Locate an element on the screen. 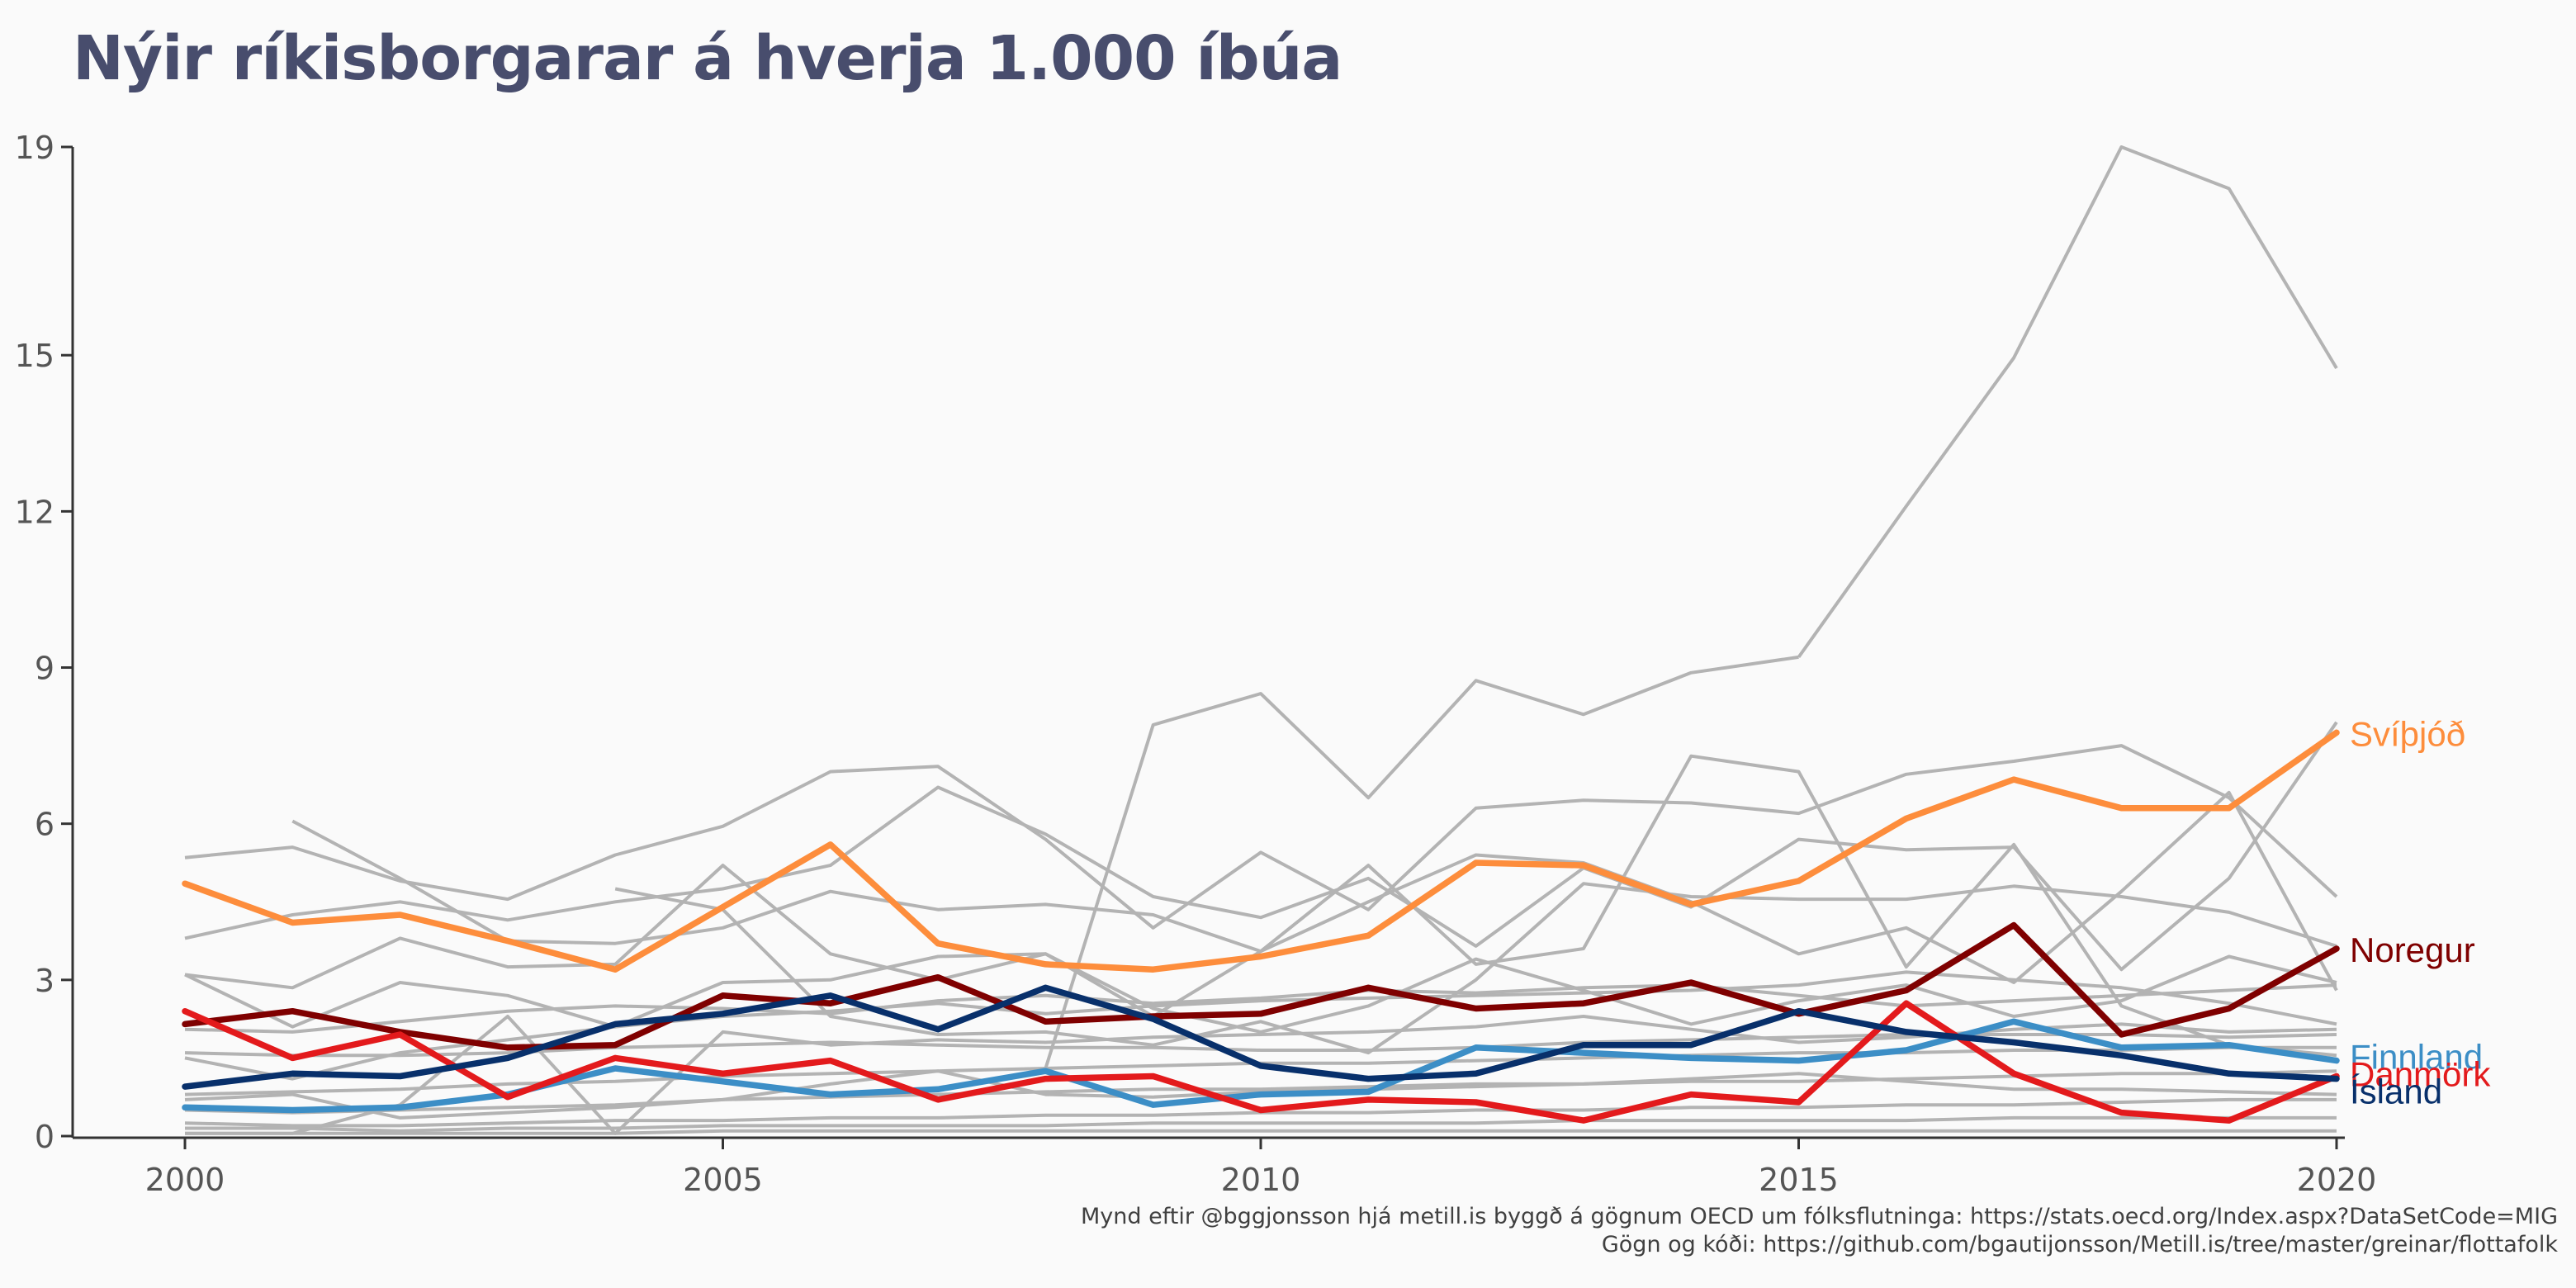  series-2-end-label: Noregur is located at coordinates (2412, 949).